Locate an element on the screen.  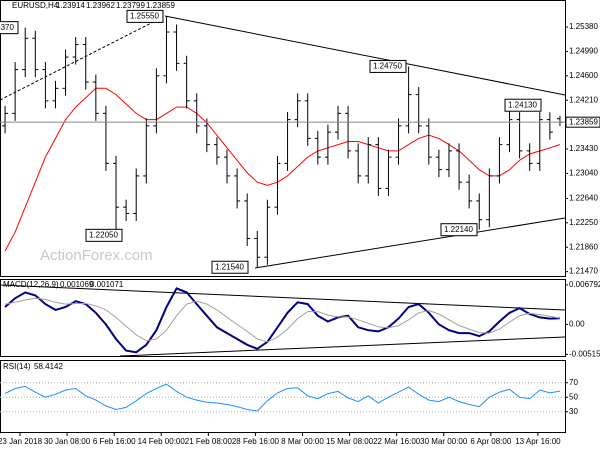
level-label: 1.22140 is located at coordinates (458, 229).